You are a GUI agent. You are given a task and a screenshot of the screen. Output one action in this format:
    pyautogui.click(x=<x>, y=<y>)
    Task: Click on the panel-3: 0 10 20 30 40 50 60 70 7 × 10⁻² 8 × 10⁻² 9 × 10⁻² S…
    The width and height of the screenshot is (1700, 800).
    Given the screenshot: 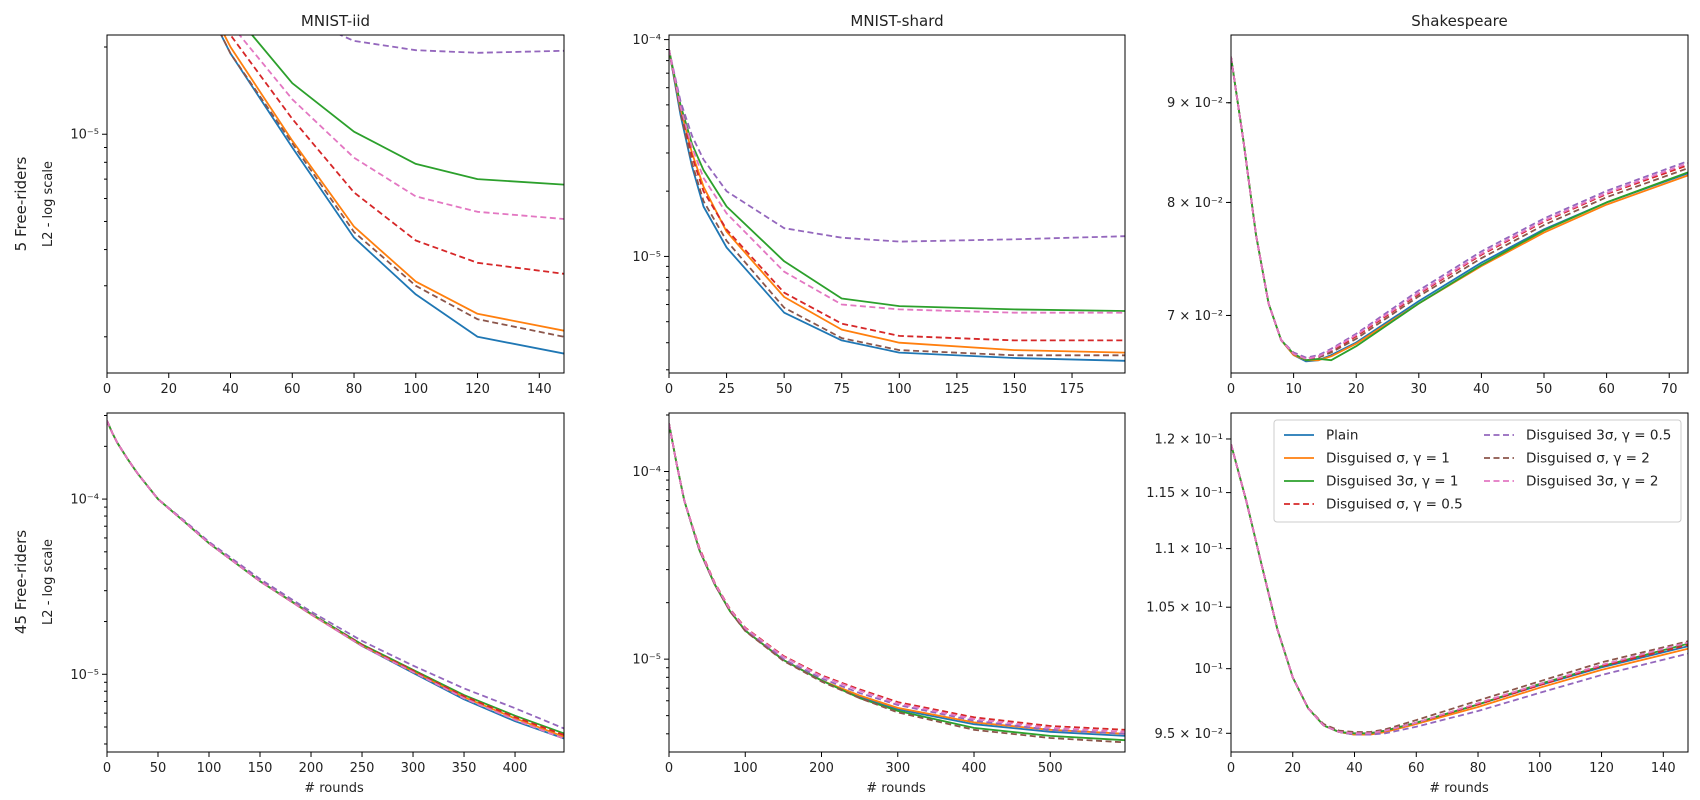 What is the action you would take?
    pyautogui.click(x=1428, y=204)
    